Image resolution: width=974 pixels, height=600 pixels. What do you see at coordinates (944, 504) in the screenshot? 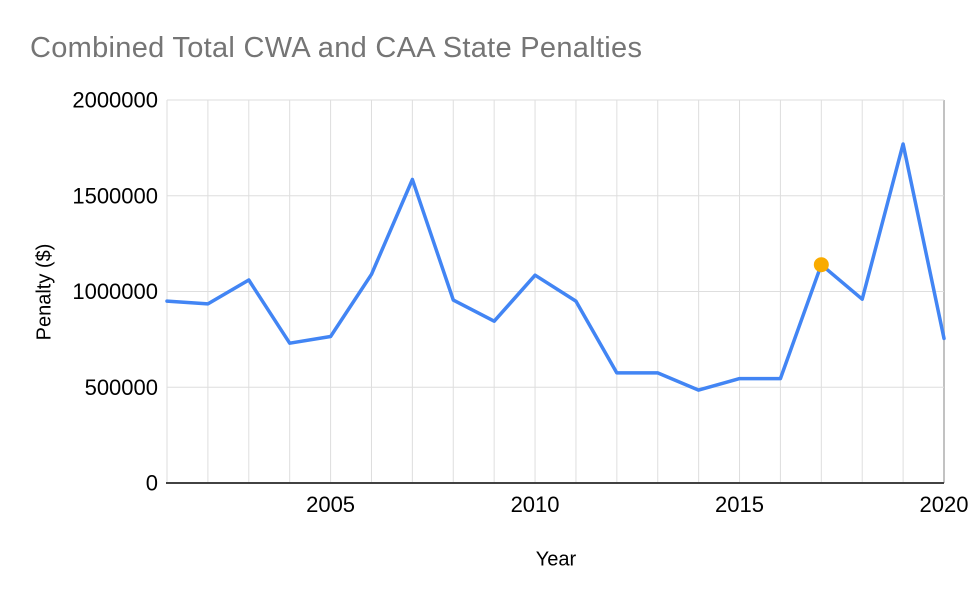
I see `x-tick-label: 2020` at bounding box center [944, 504].